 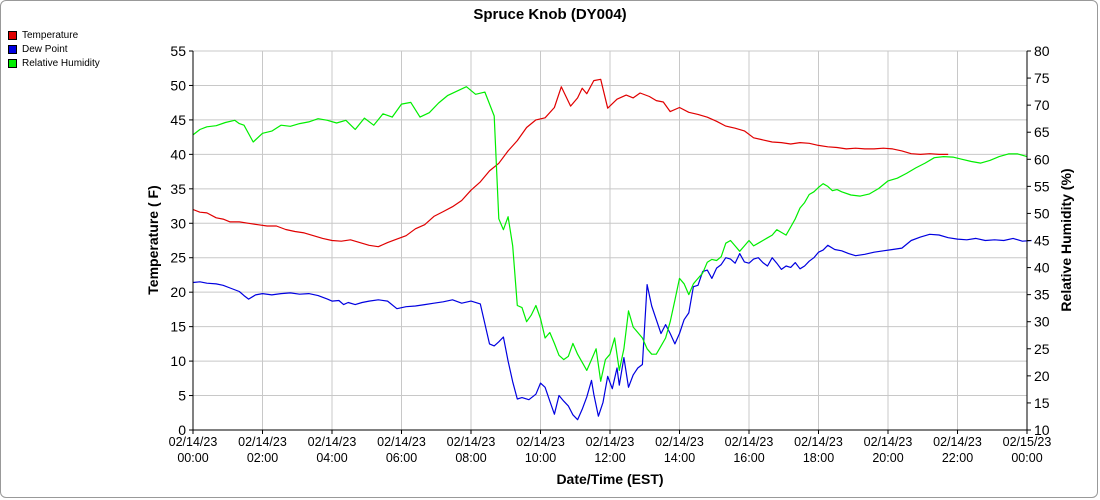 I want to click on y-tick-label-left: 10, so click(x=178, y=361).